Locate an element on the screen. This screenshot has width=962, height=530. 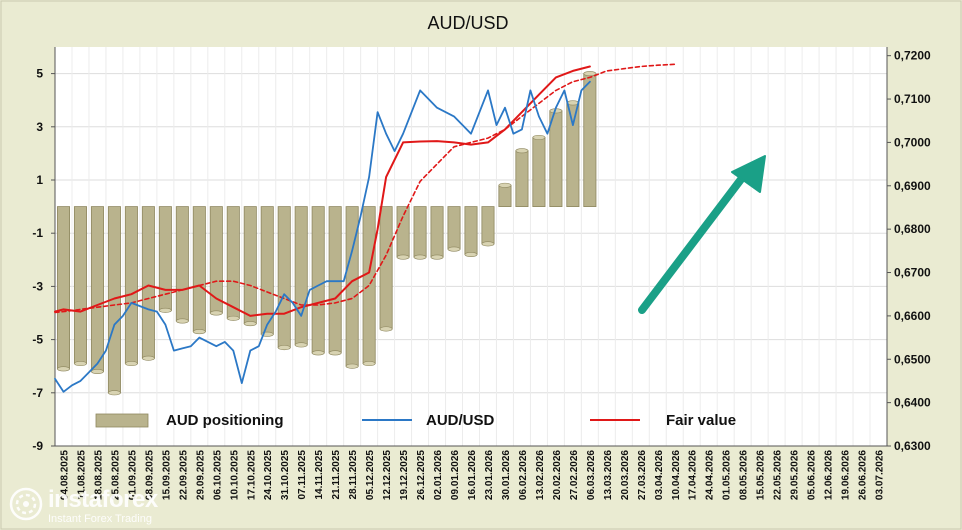
x-tick-label: 13.03.2026 is located at coordinates (608, 475).